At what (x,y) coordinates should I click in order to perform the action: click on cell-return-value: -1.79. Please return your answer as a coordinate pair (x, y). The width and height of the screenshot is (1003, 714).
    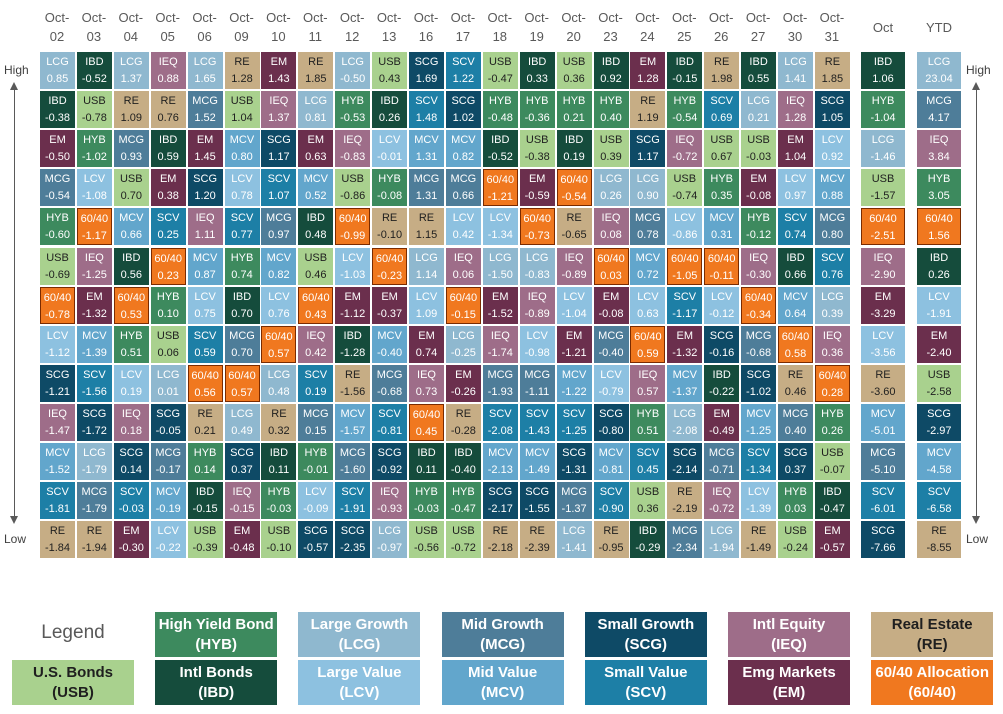
    Looking at the image, I should click on (94, 509).